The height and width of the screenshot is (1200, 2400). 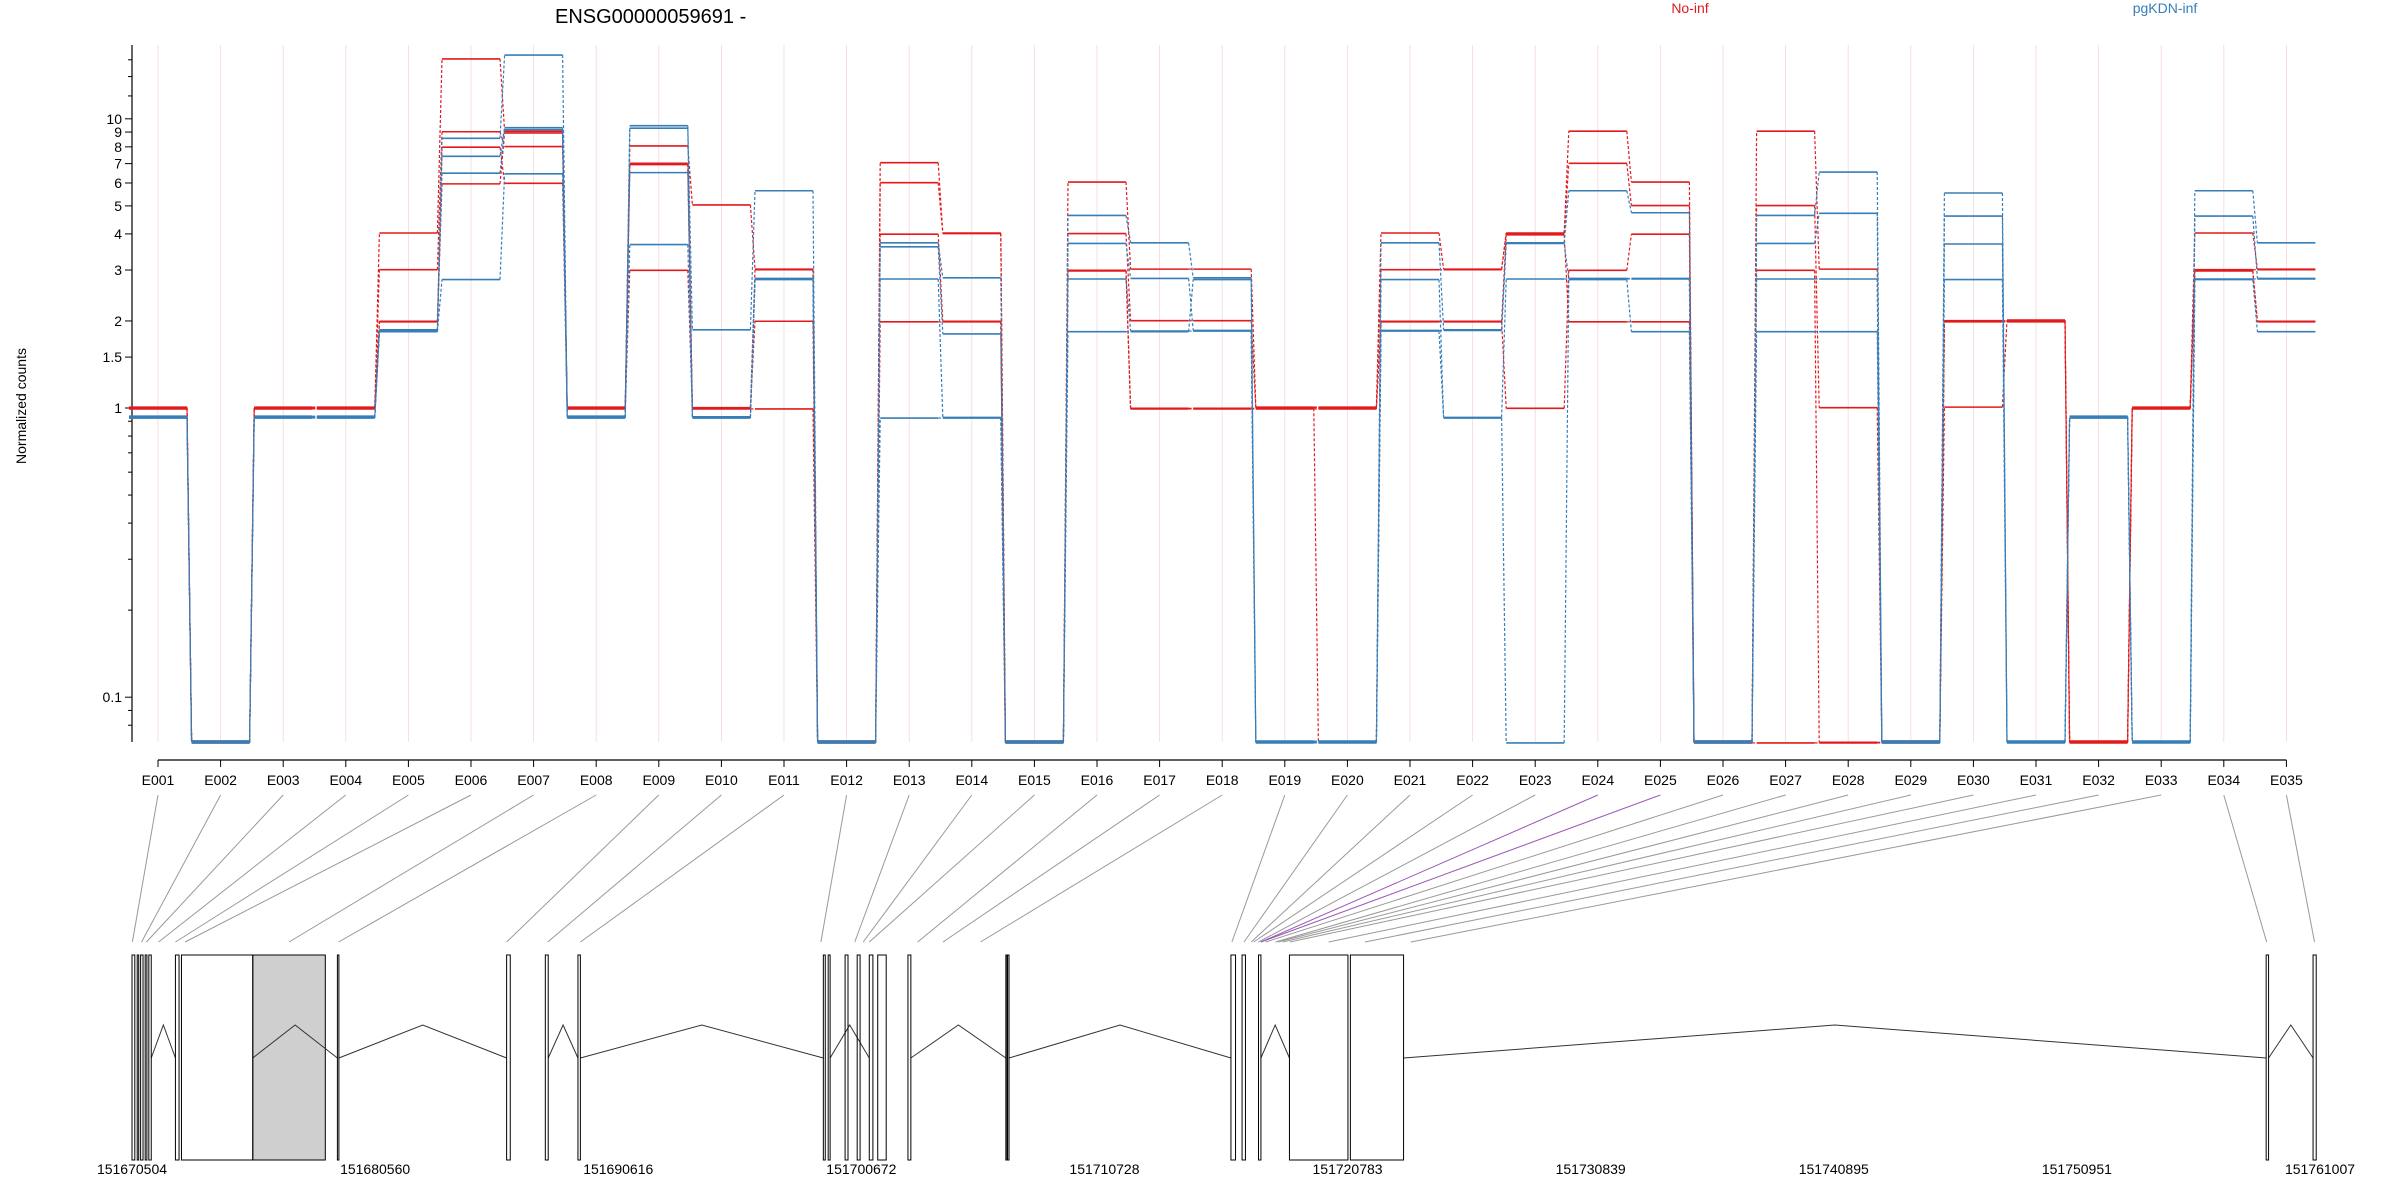 I want to click on connector-e011, so click(x=682, y=868).